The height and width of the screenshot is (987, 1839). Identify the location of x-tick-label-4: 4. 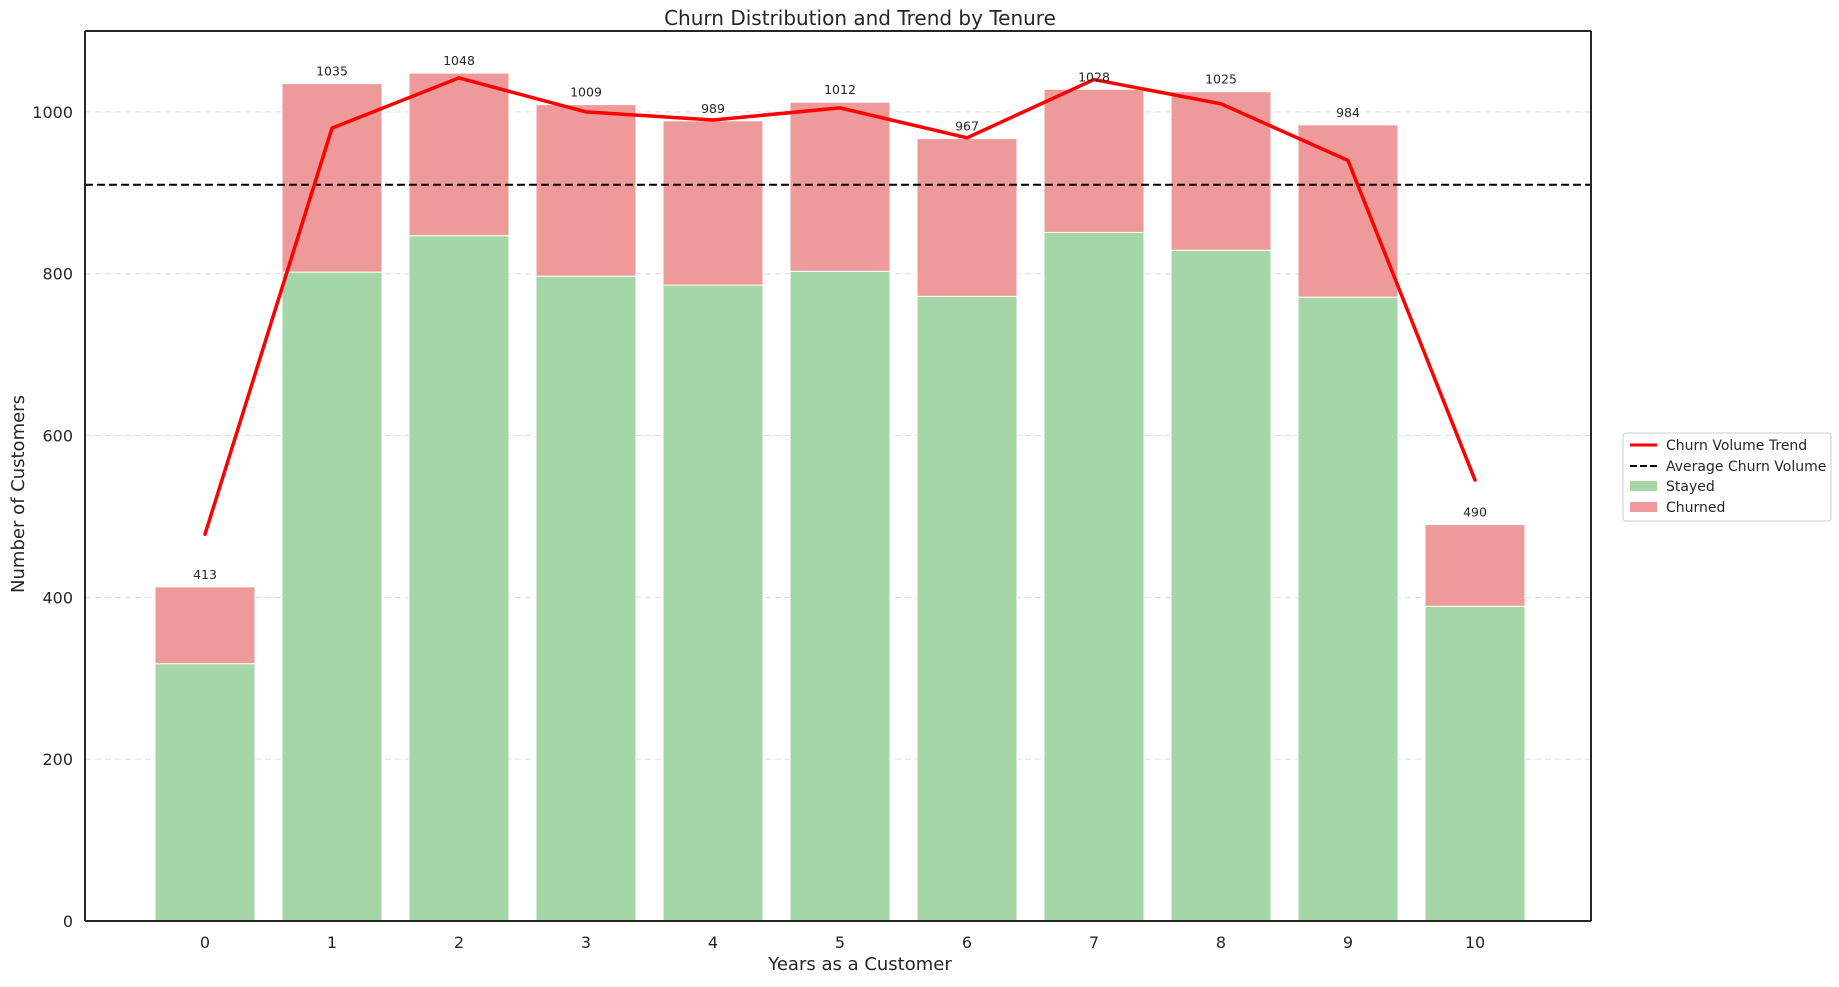
(713, 942).